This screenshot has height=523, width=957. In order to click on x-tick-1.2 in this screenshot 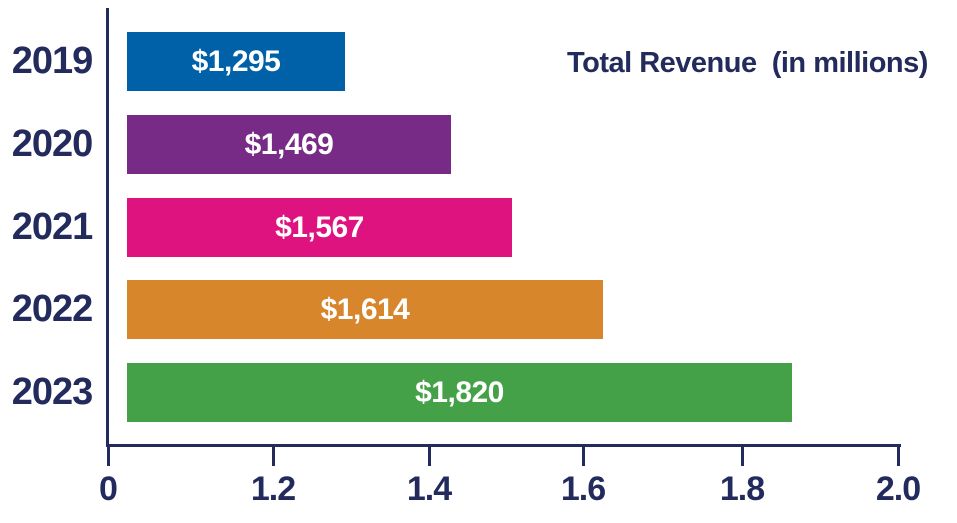, I will do `click(273, 455)`.